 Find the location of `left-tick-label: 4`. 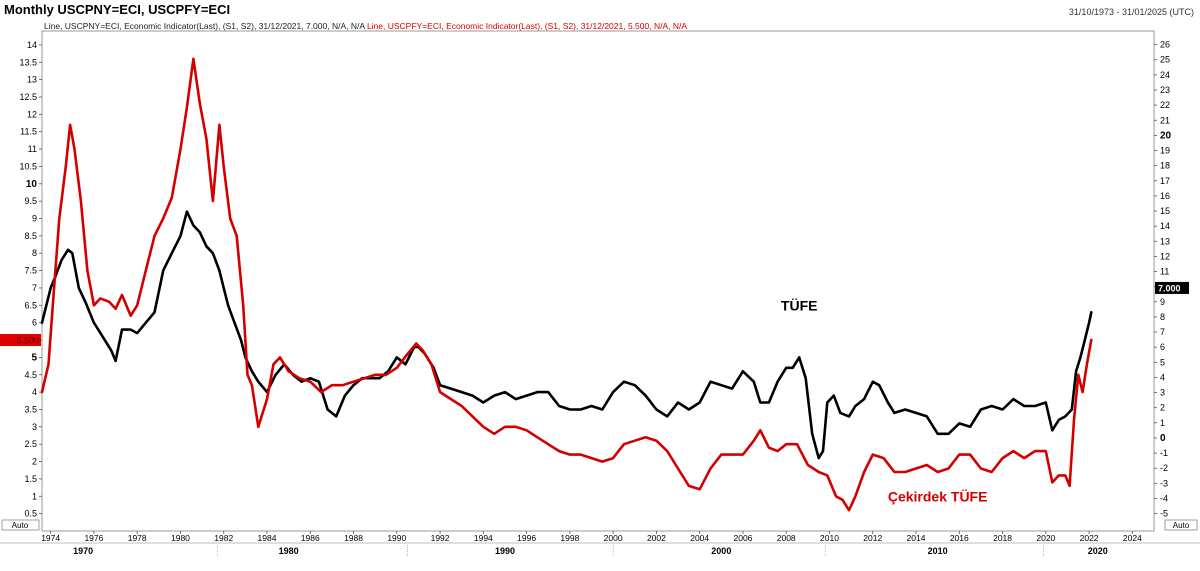

left-tick-label: 4 is located at coordinates (34, 392).